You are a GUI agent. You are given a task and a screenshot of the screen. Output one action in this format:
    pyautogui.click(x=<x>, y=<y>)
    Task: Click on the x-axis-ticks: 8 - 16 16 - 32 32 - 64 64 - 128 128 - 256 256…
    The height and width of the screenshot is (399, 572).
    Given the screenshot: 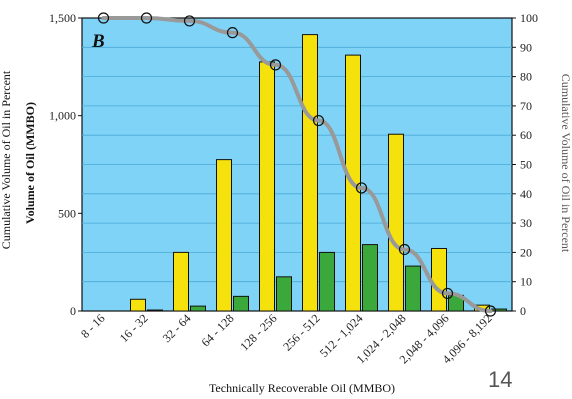 What is the action you would take?
    pyautogui.click(x=286, y=338)
    